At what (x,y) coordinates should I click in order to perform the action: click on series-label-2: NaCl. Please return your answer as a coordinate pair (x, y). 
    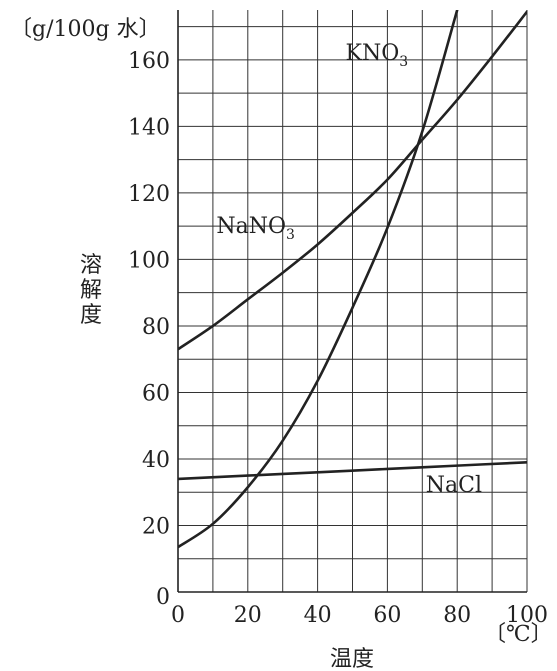
    Looking at the image, I should click on (454, 485).